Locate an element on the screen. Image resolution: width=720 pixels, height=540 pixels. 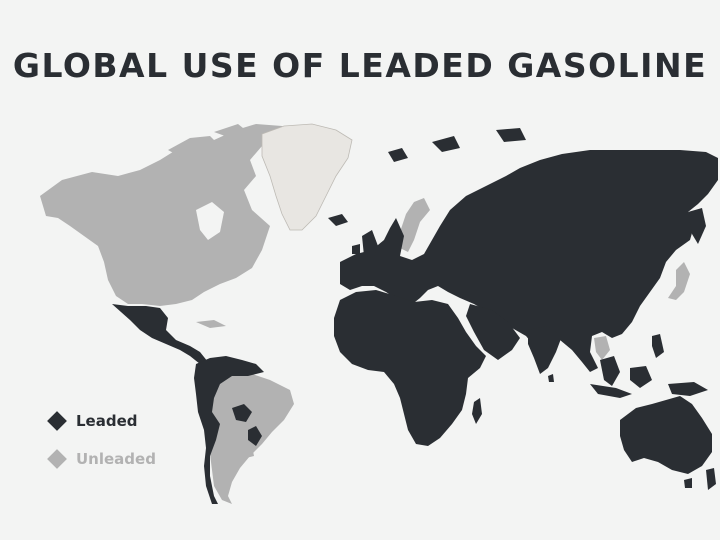
region-new-zealand is located at coordinates (711, 479).